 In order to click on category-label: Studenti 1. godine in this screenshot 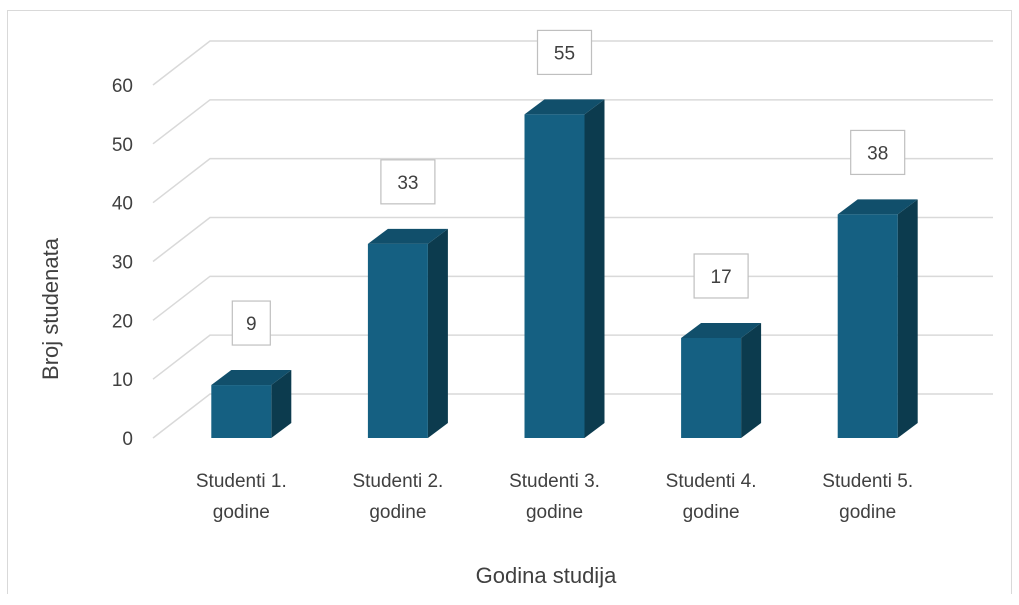, I will do `click(241, 497)`.